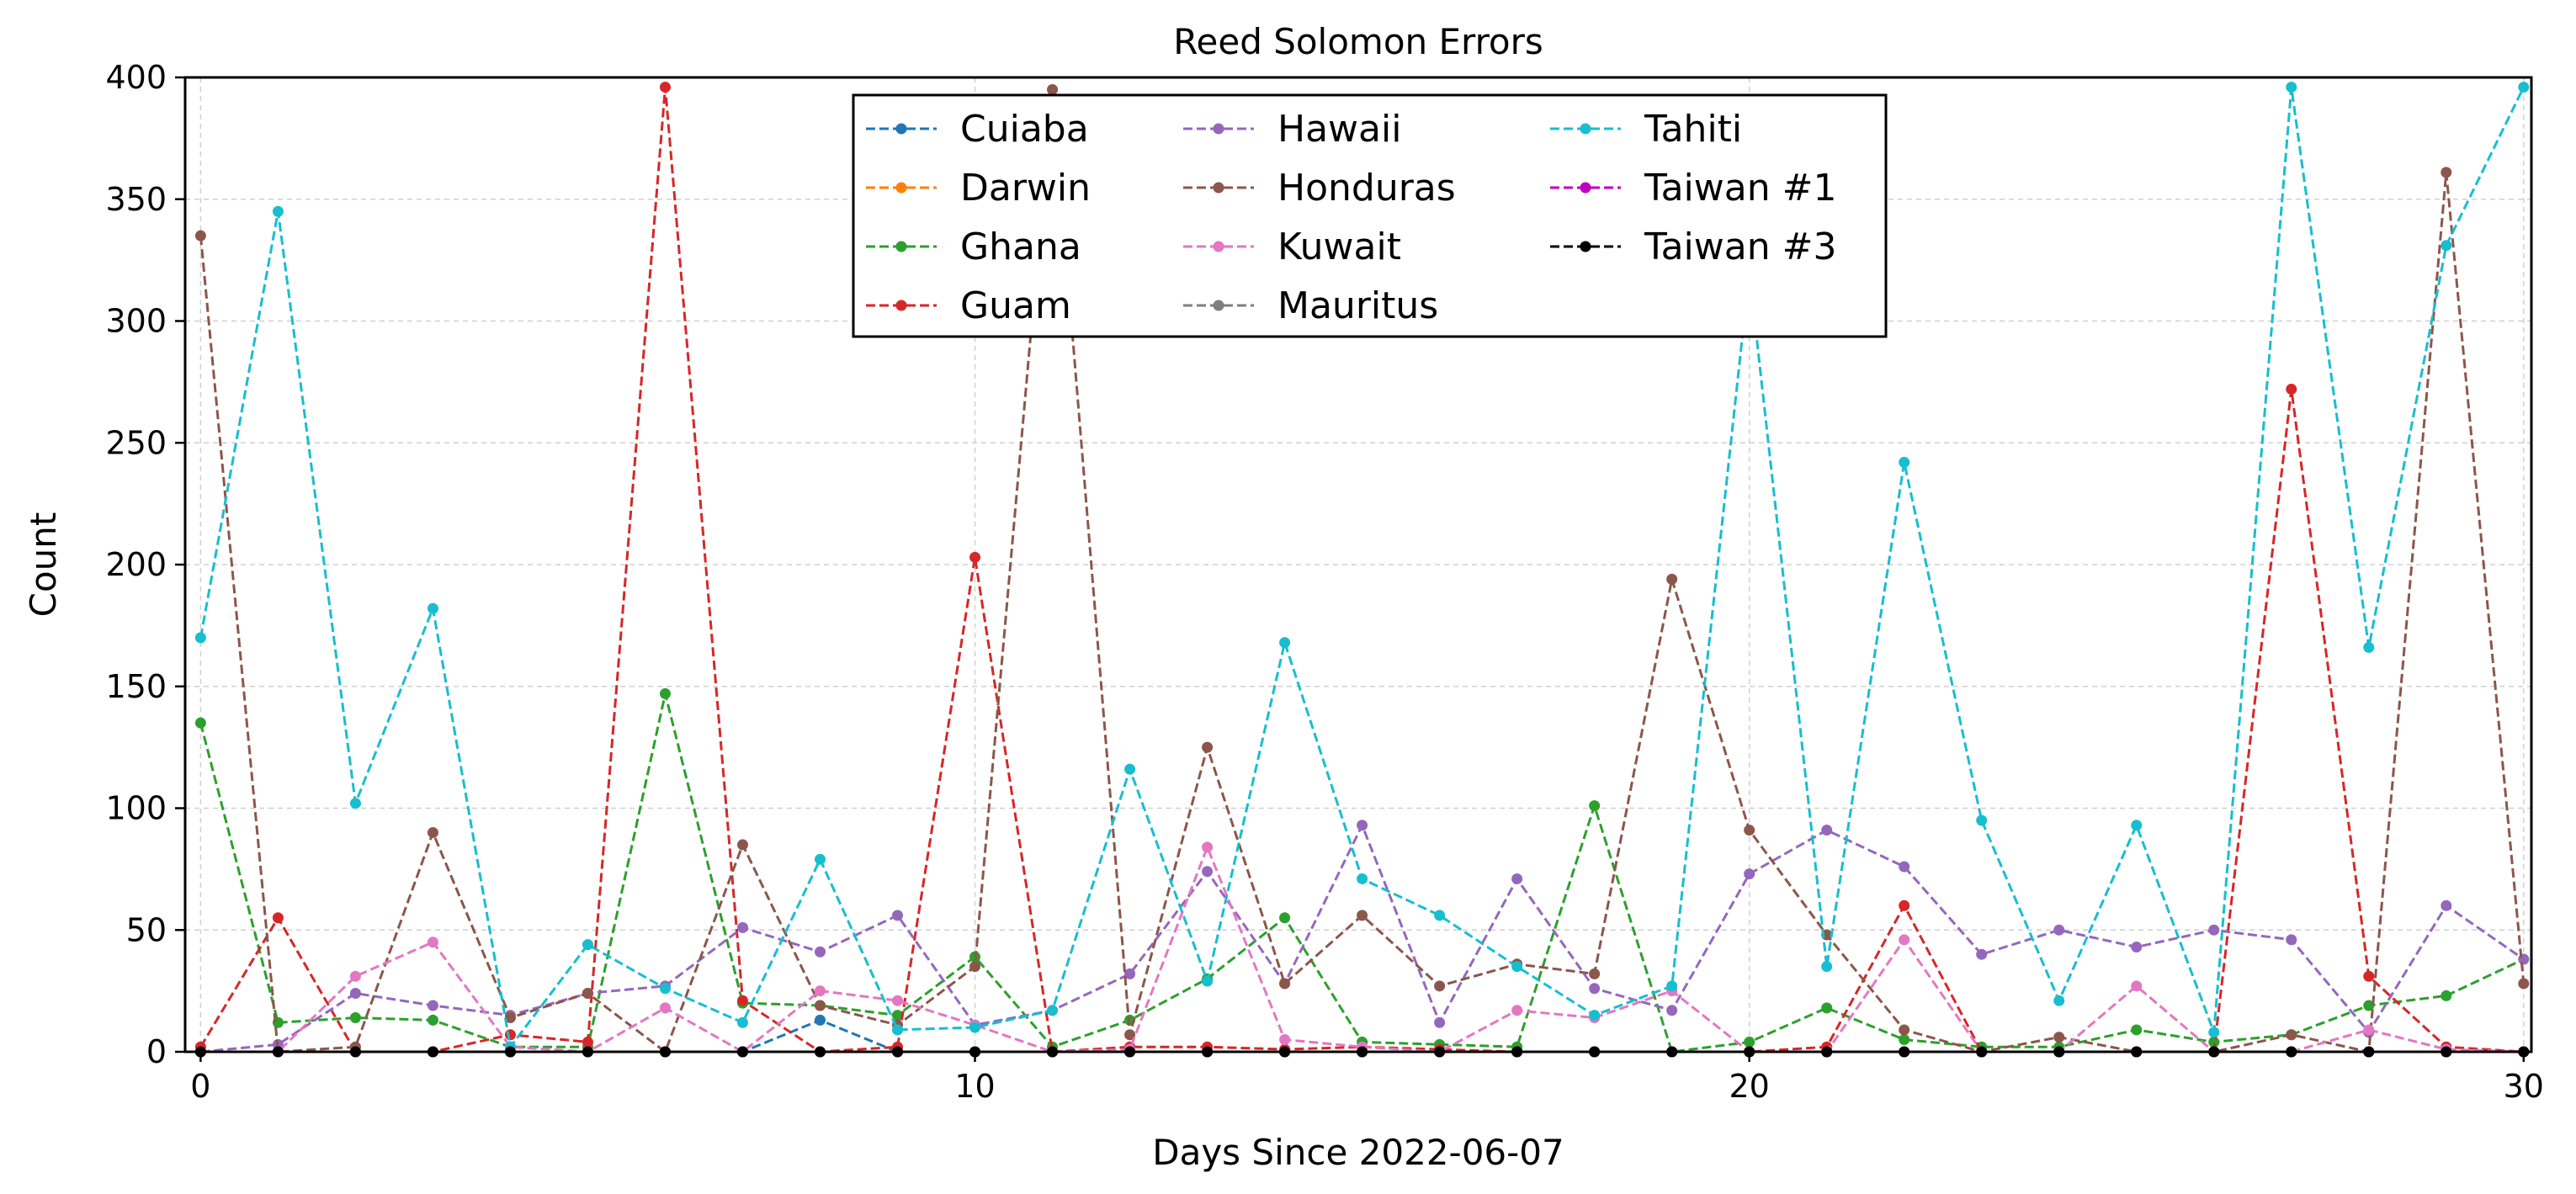  I want to click on legend-item: Ghana, so click(974, 247).